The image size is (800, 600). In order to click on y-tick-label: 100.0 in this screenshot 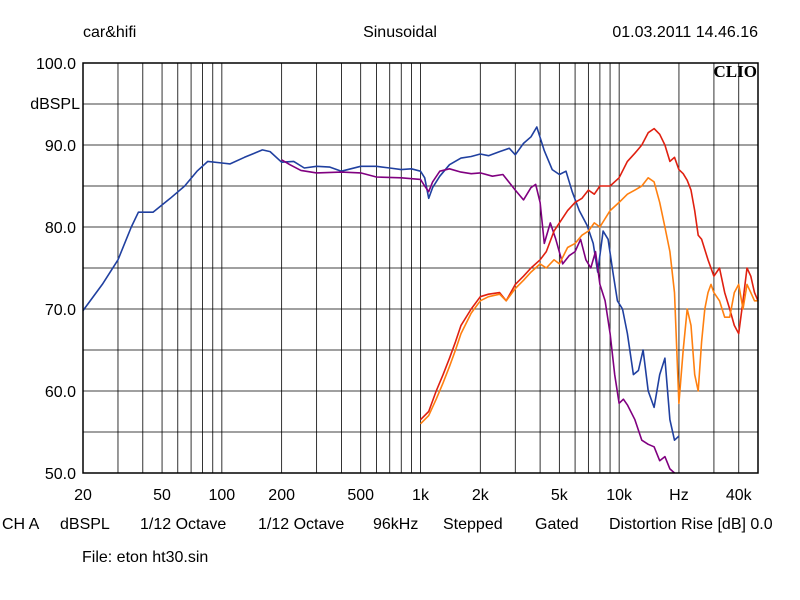, I will do `click(56, 64)`.